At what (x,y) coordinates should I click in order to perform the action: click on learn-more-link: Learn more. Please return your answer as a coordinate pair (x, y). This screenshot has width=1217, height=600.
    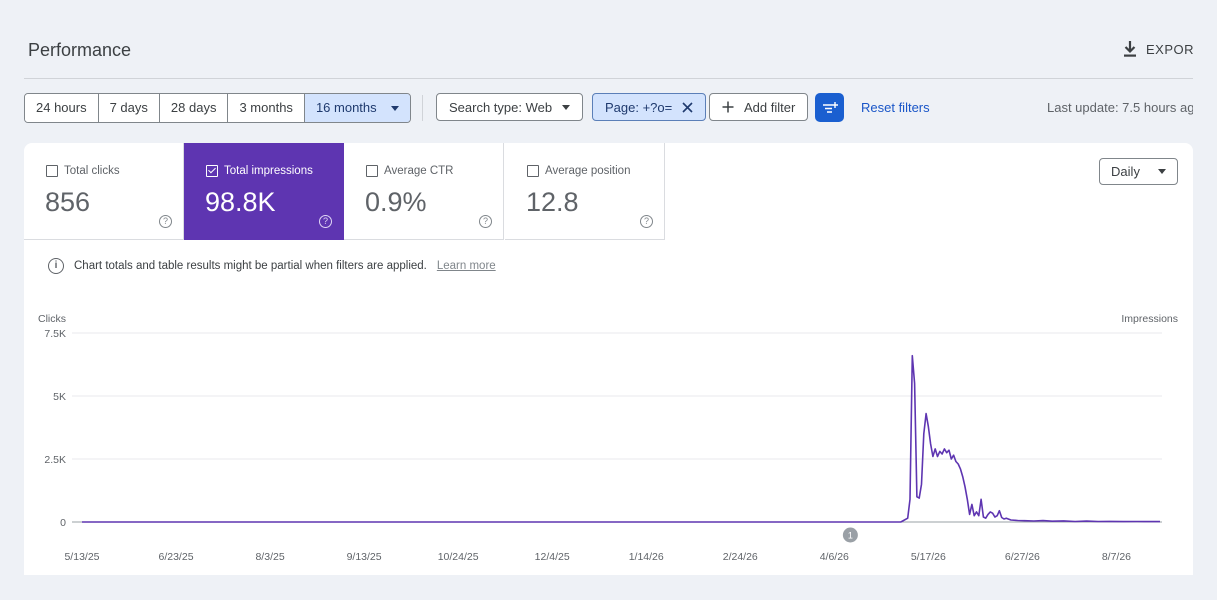
    Looking at the image, I should click on (466, 266).